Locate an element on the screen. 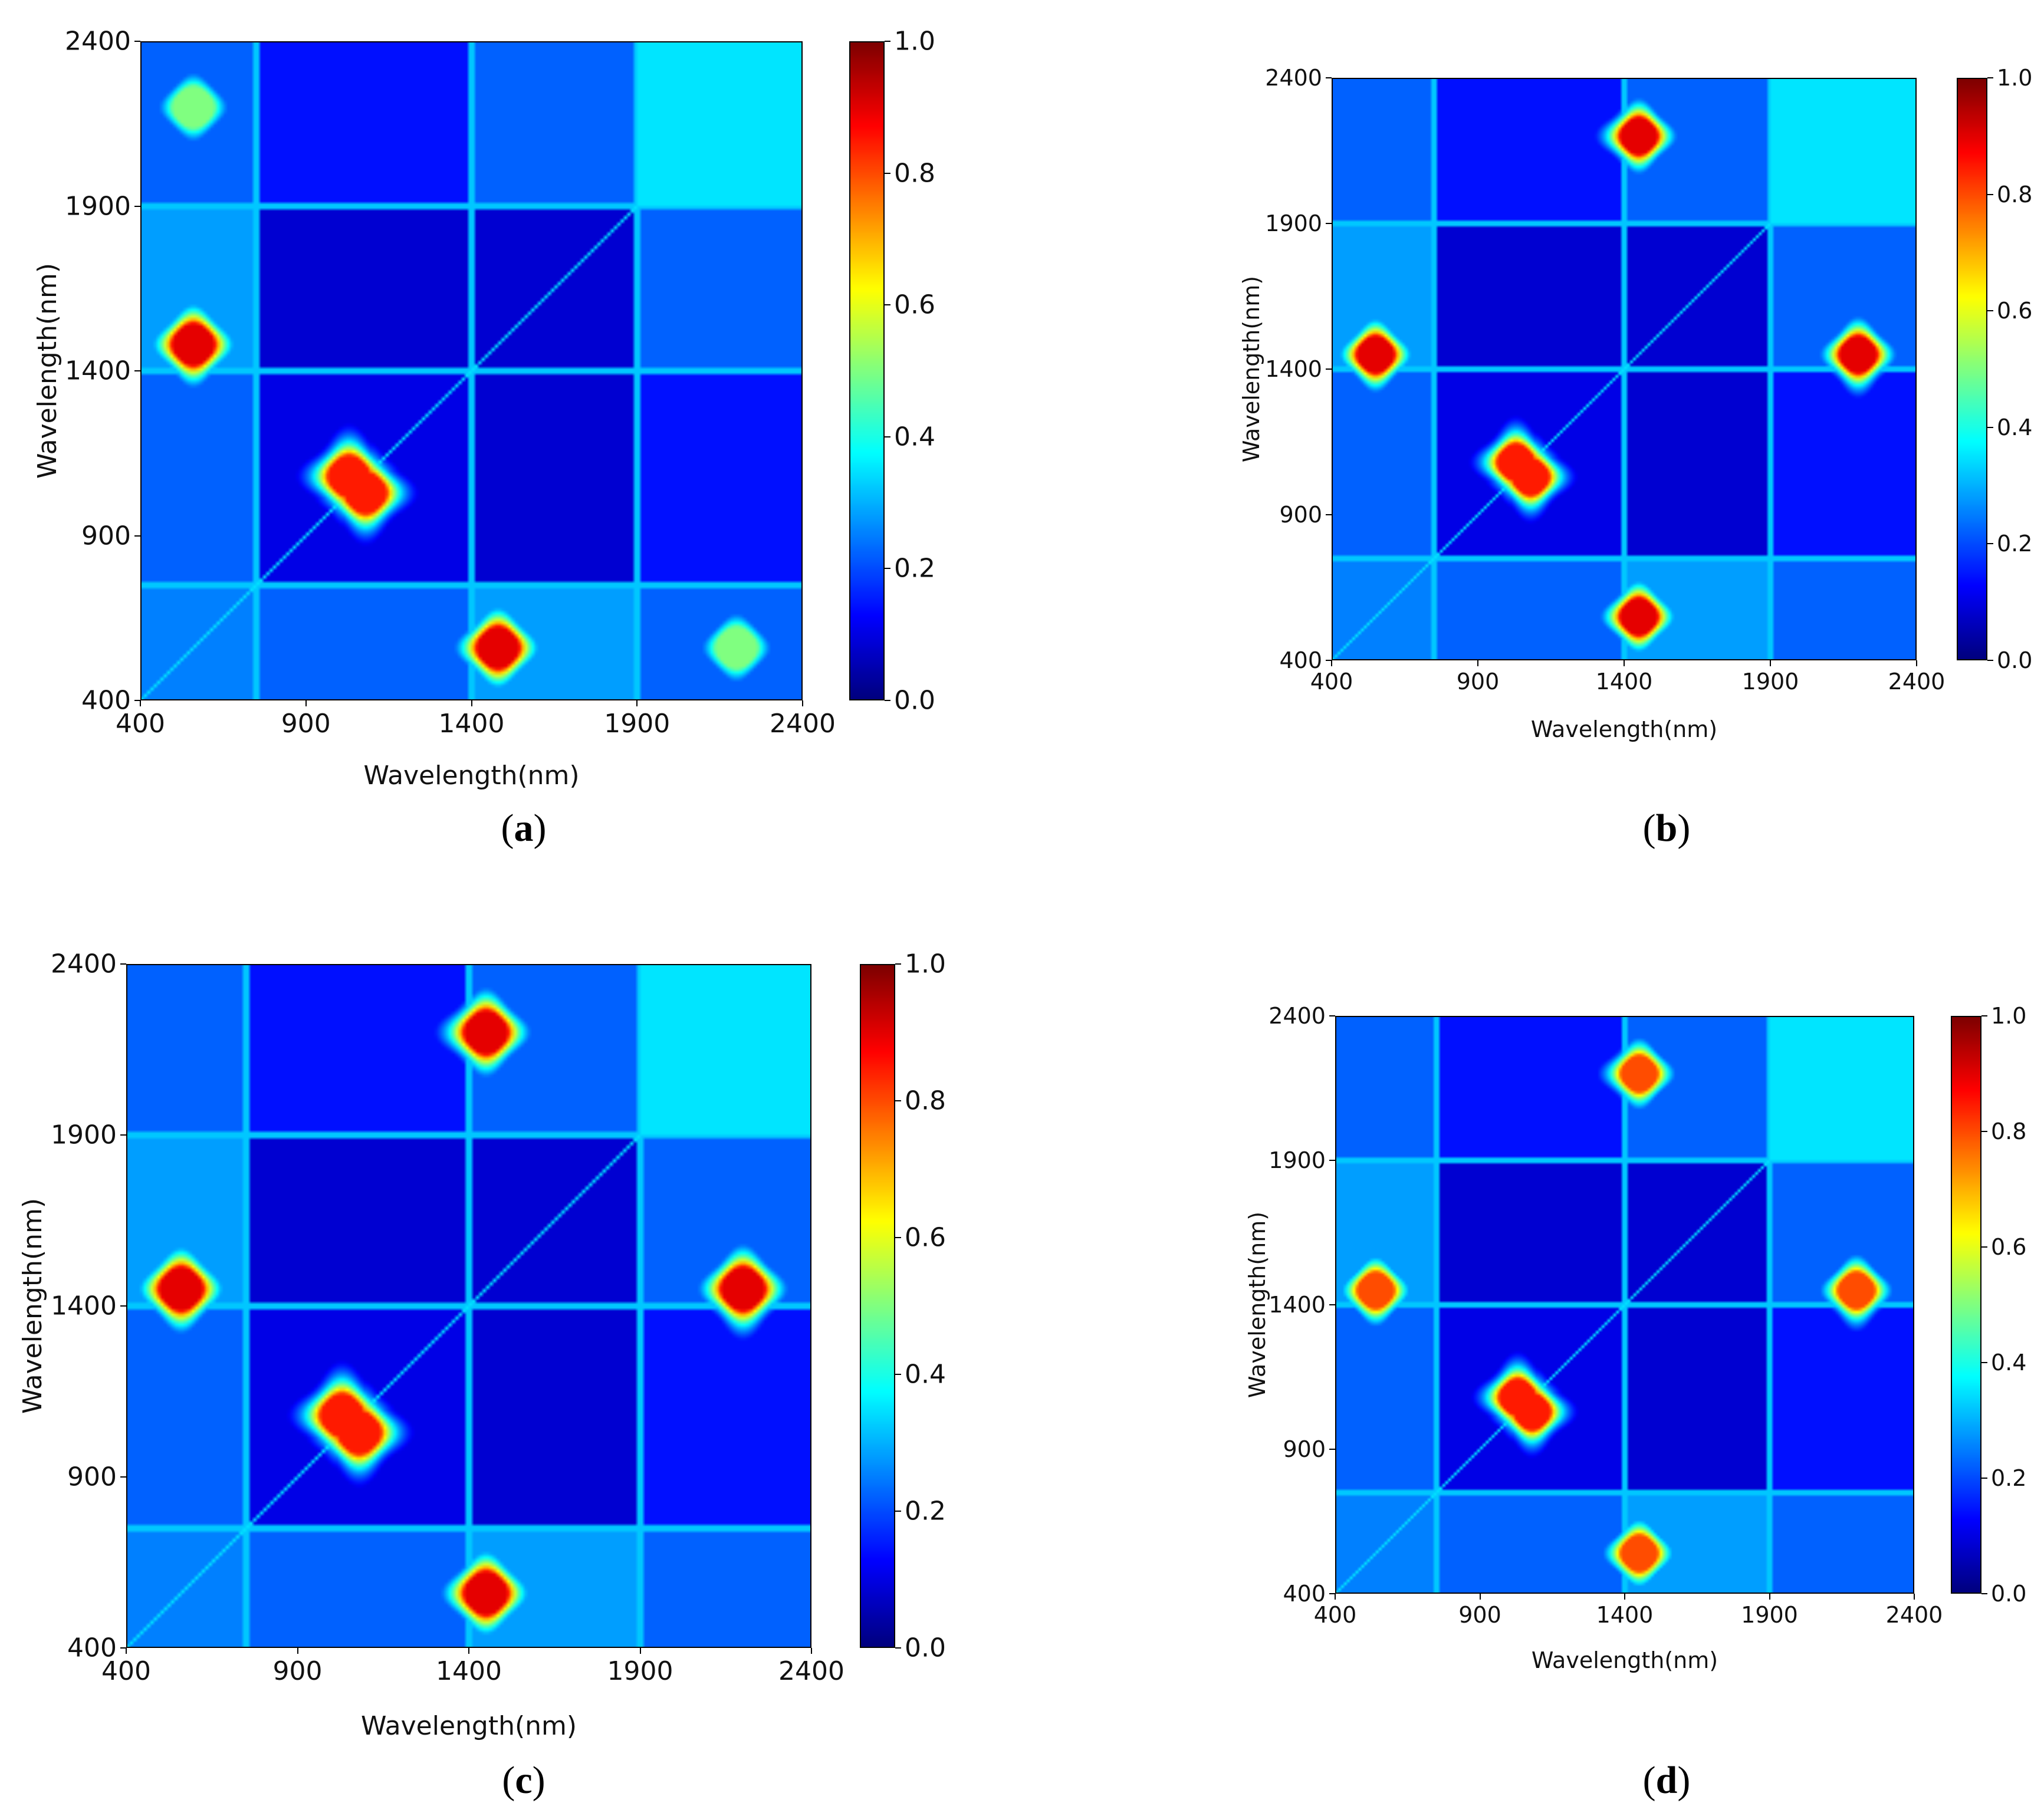 Image resolution: width=2044 pixels, height=1803 pixels. heatmap-c is located at coordinates (468, 1306).